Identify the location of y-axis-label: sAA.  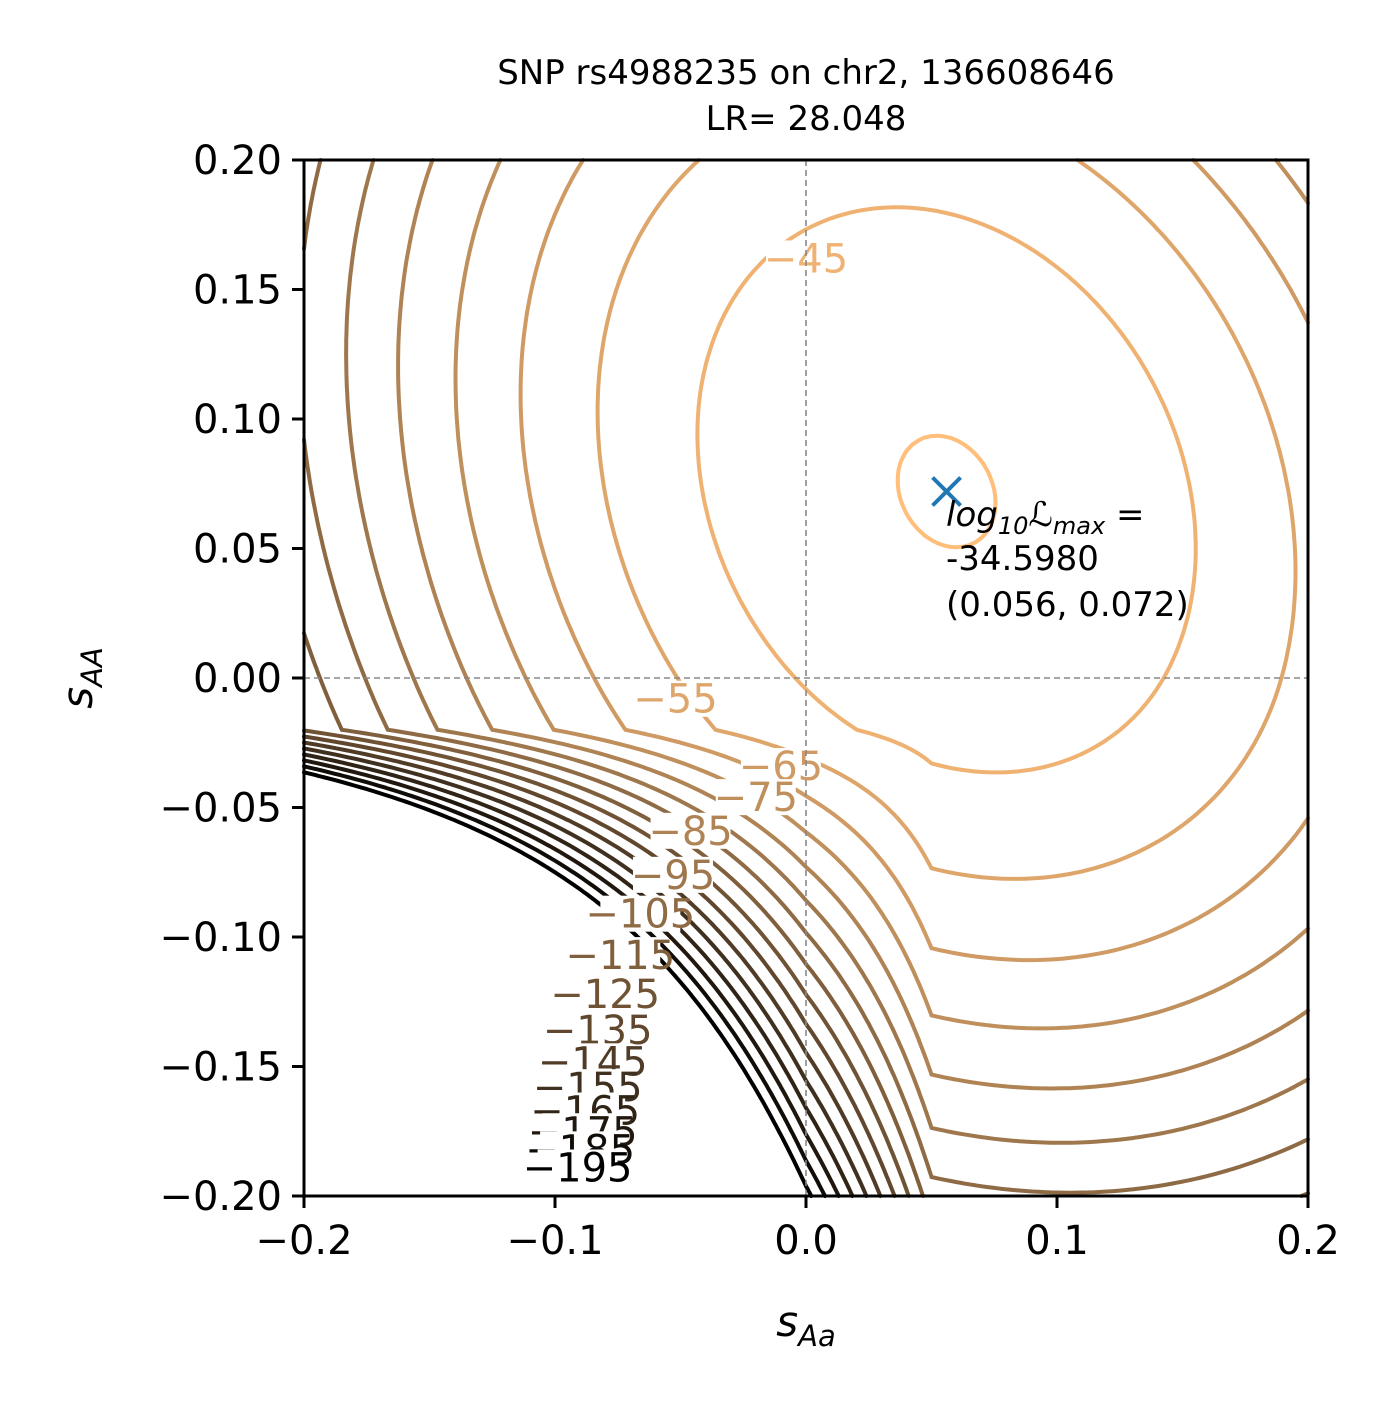
(81, 678).